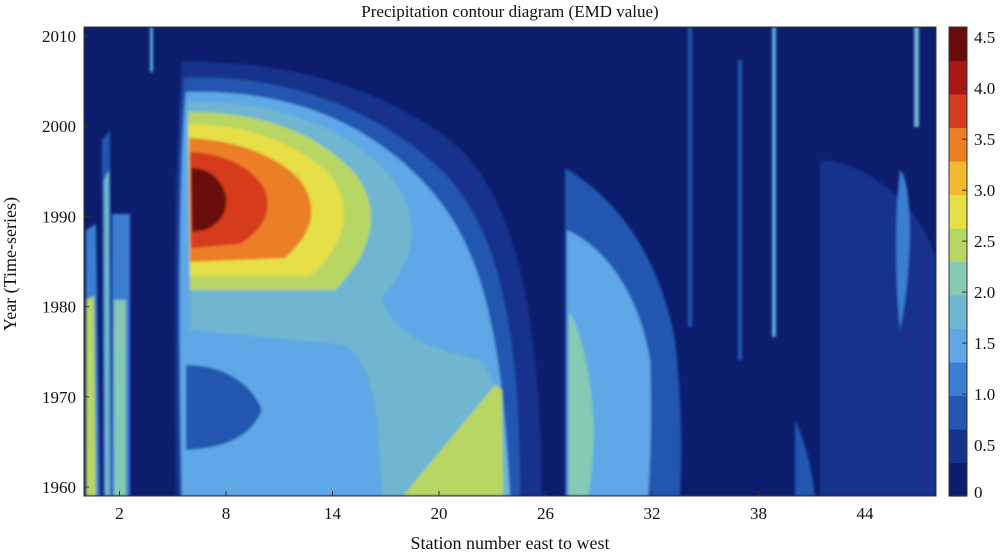 Image resolution: width=1000 pixels, height=555 pixels. I want to click on contour-region-strip-1-high, so click(91, 396).